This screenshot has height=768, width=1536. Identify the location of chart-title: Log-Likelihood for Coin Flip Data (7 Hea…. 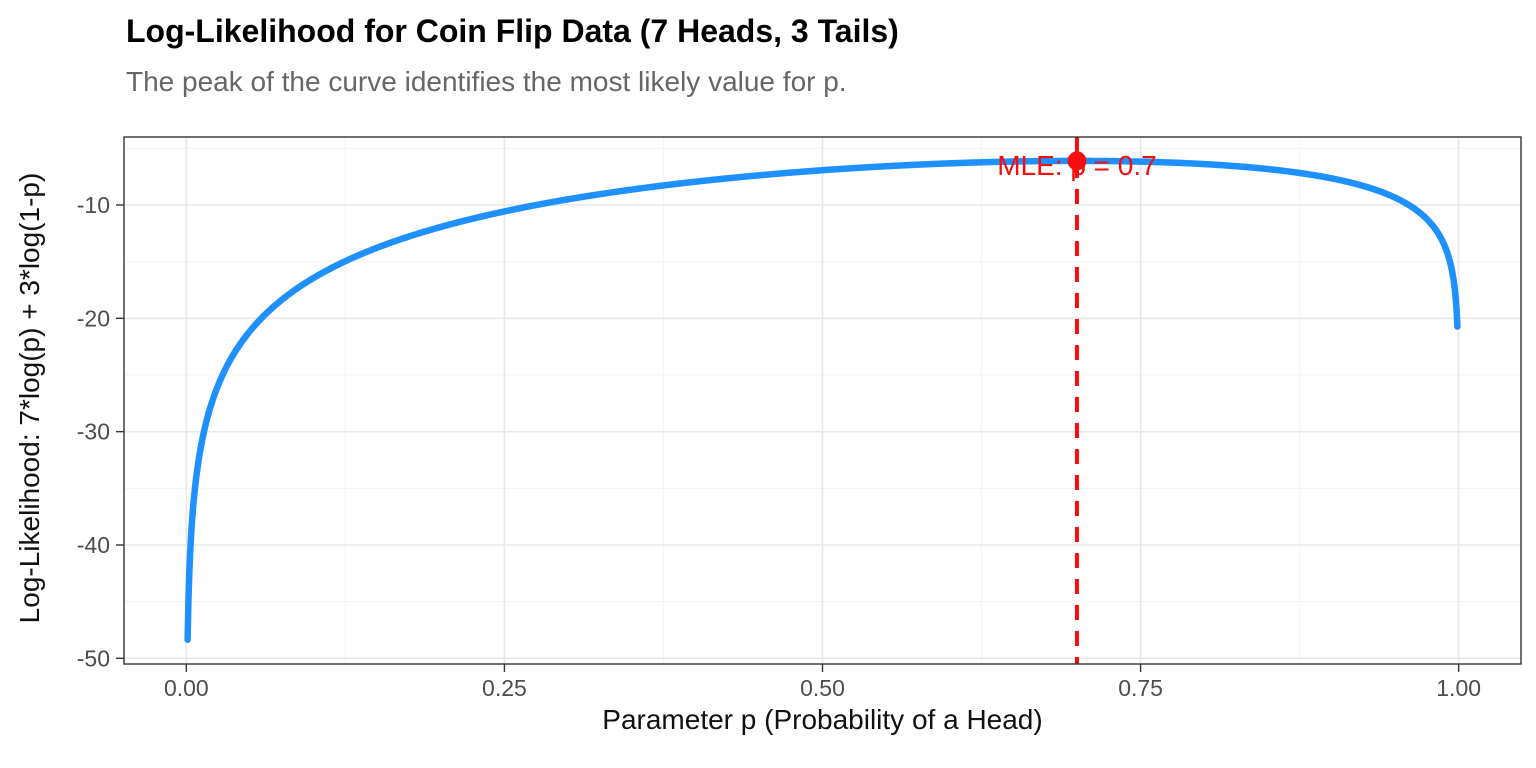
(512, 31).